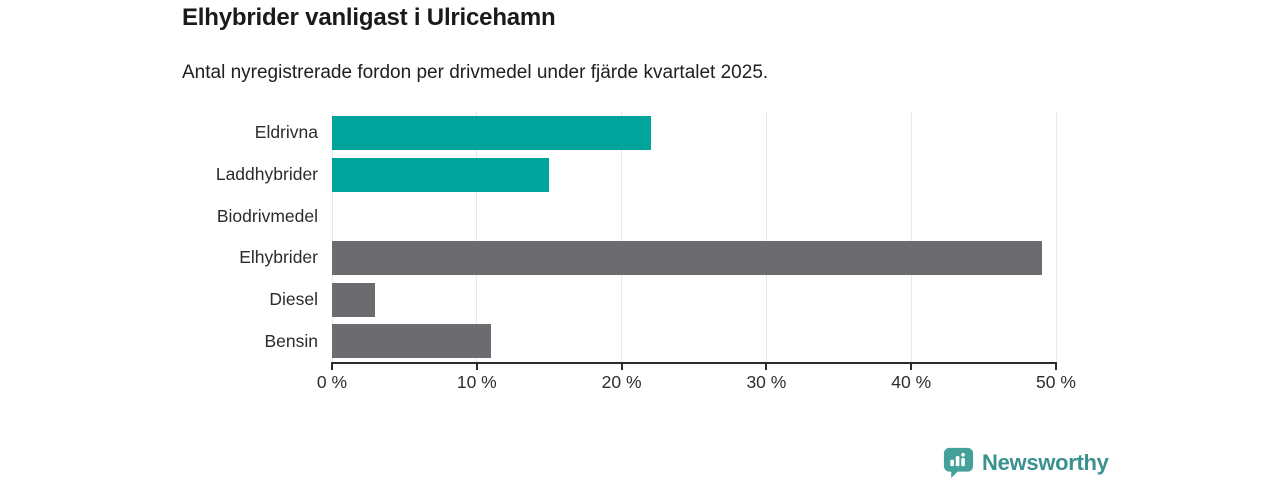  What do you see at coordinates (354, 299) in the screenshot?
I see `bar-diesel` at bounding box center [354, 299].